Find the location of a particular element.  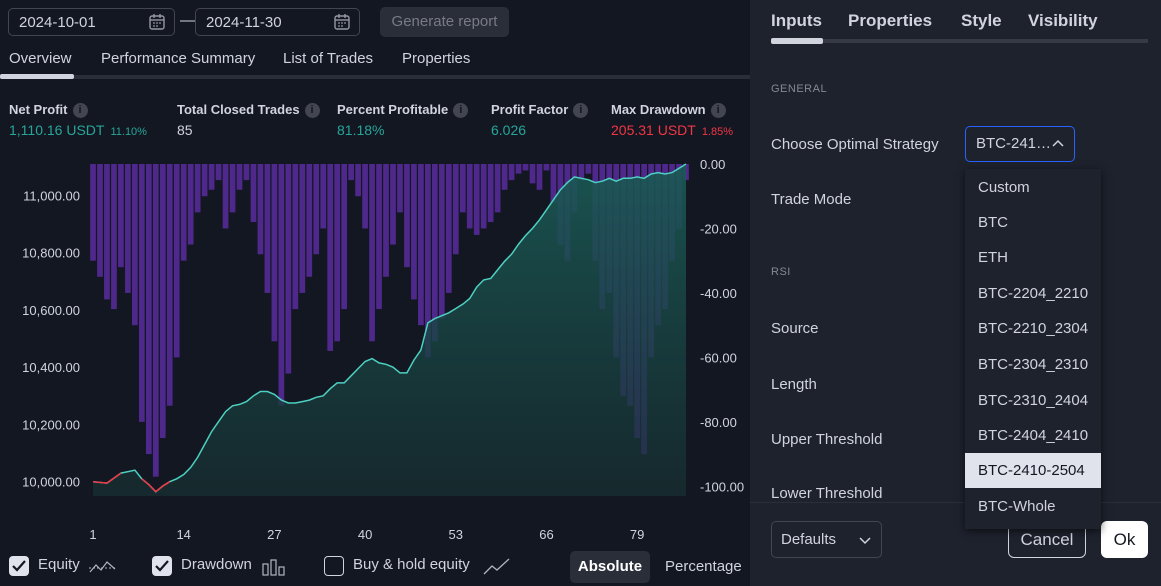

buyhold-legend-label: Buy & hold equity is located at coordinates (411, 564).